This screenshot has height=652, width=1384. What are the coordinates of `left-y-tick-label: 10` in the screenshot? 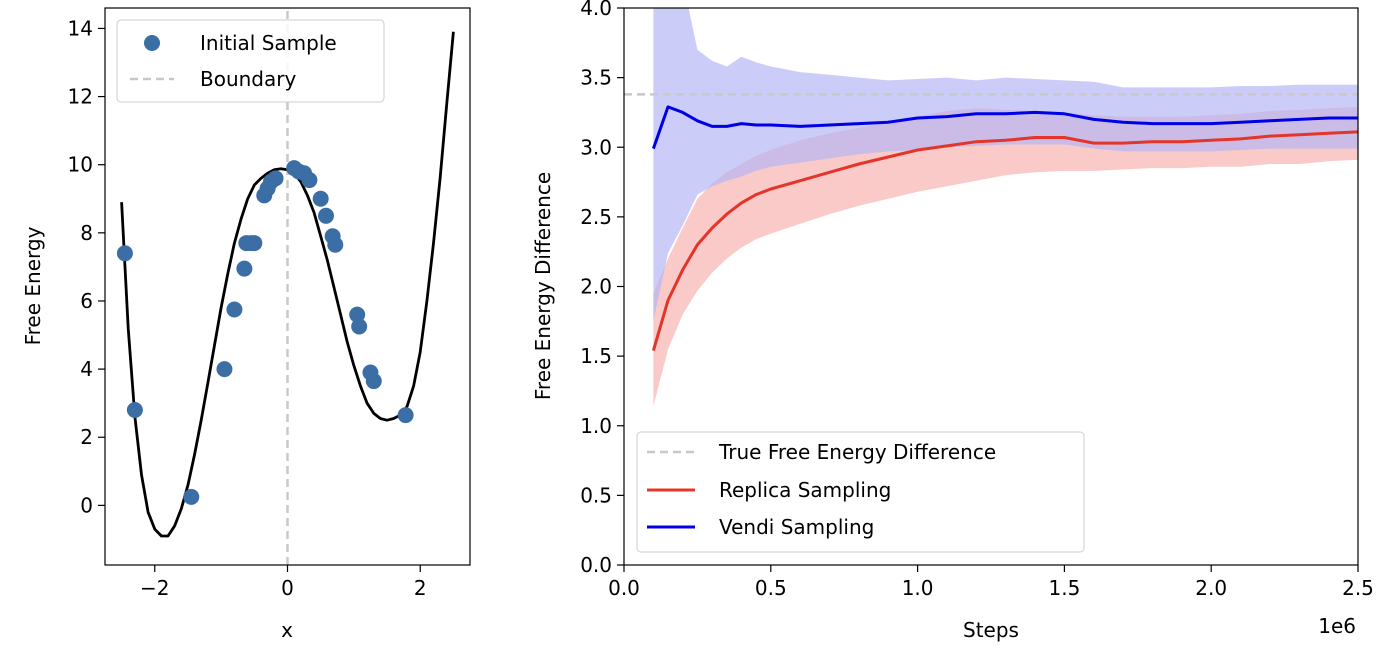 It's located at (80, 165).